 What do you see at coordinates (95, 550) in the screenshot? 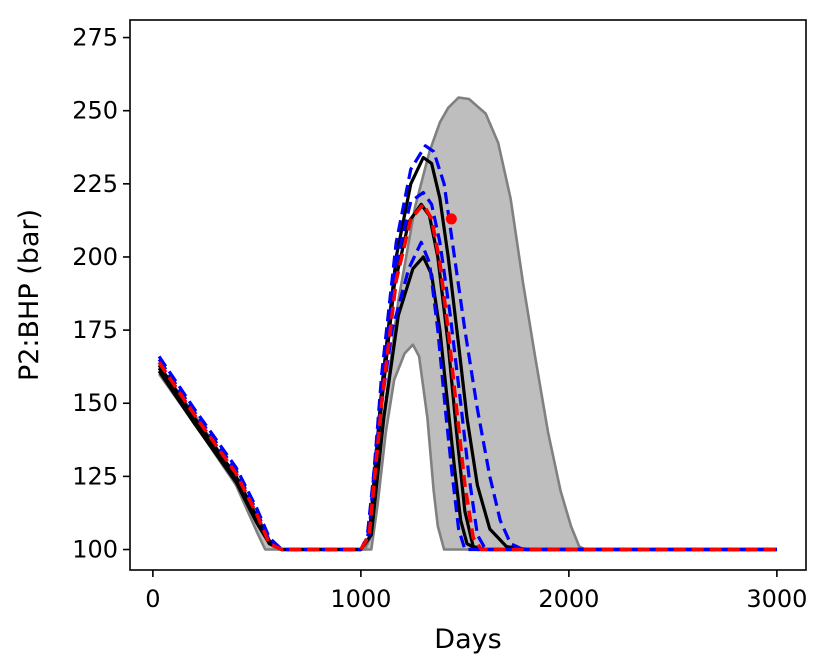
I see `y-tick-label-100: 100` at bounding box center [95, 550].